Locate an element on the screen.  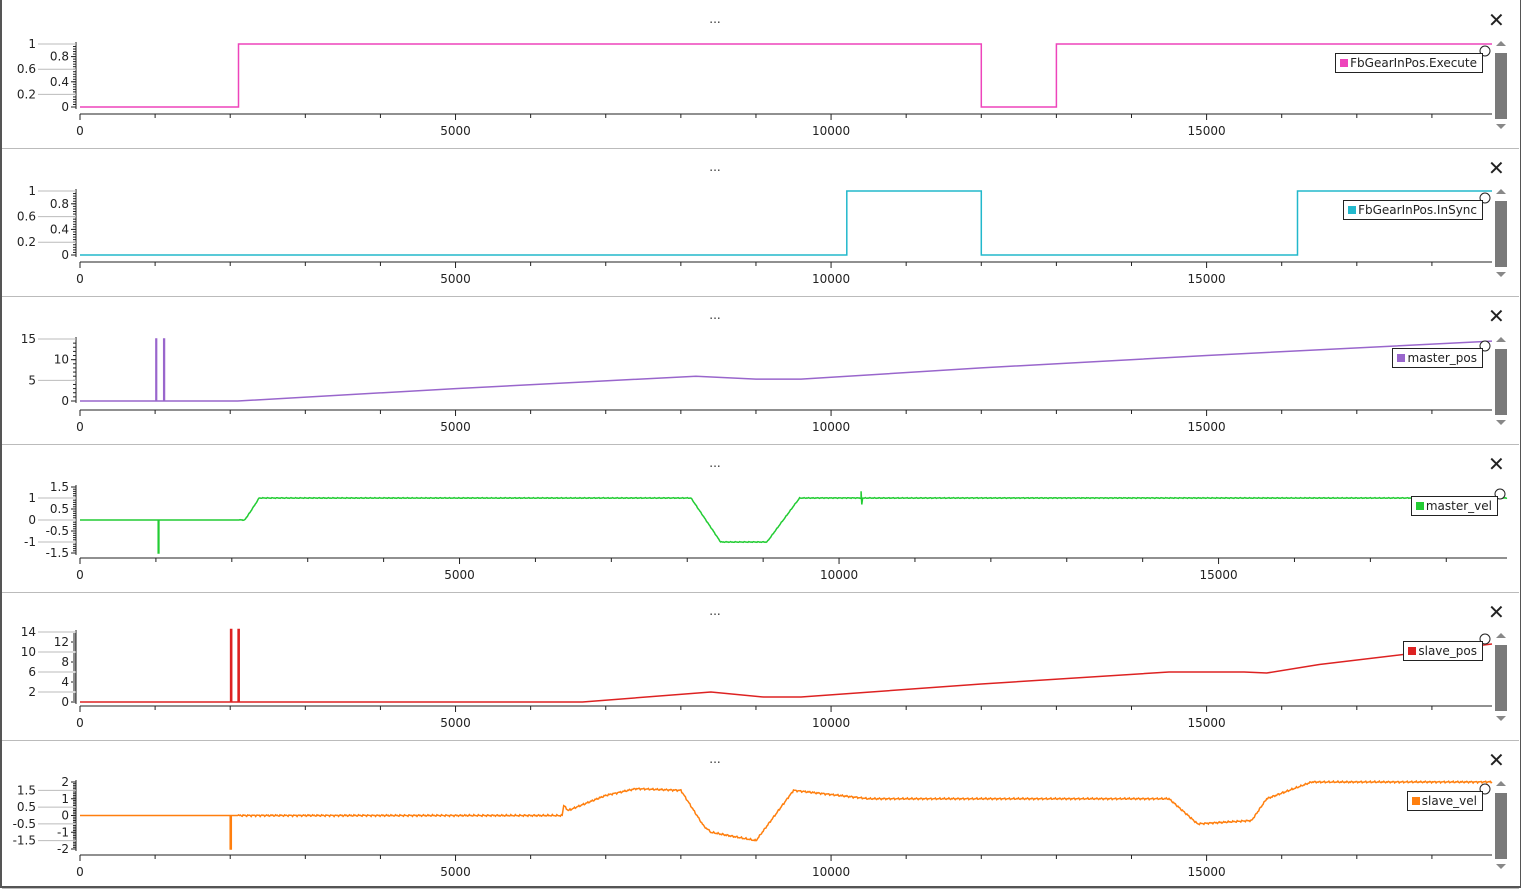
legend: slave_vel is located at coordinates (1444, 801).